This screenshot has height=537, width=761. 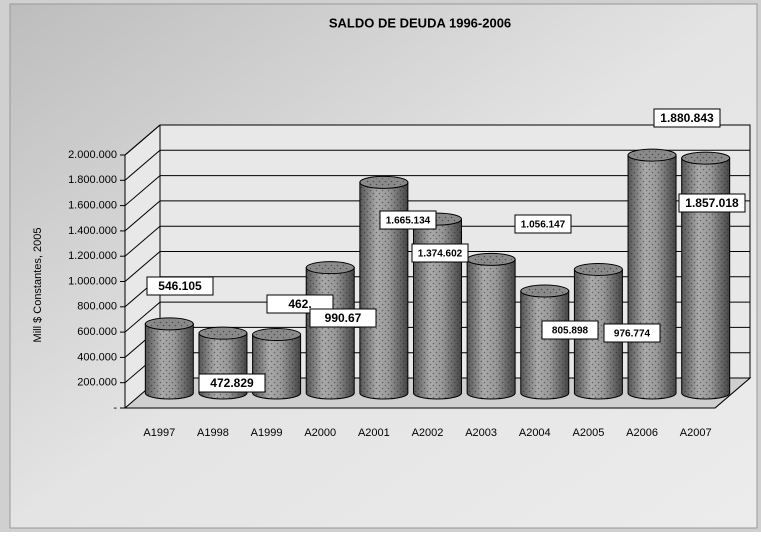 I want to click on value-label: 1.857.018, so click(x=712, y=203).